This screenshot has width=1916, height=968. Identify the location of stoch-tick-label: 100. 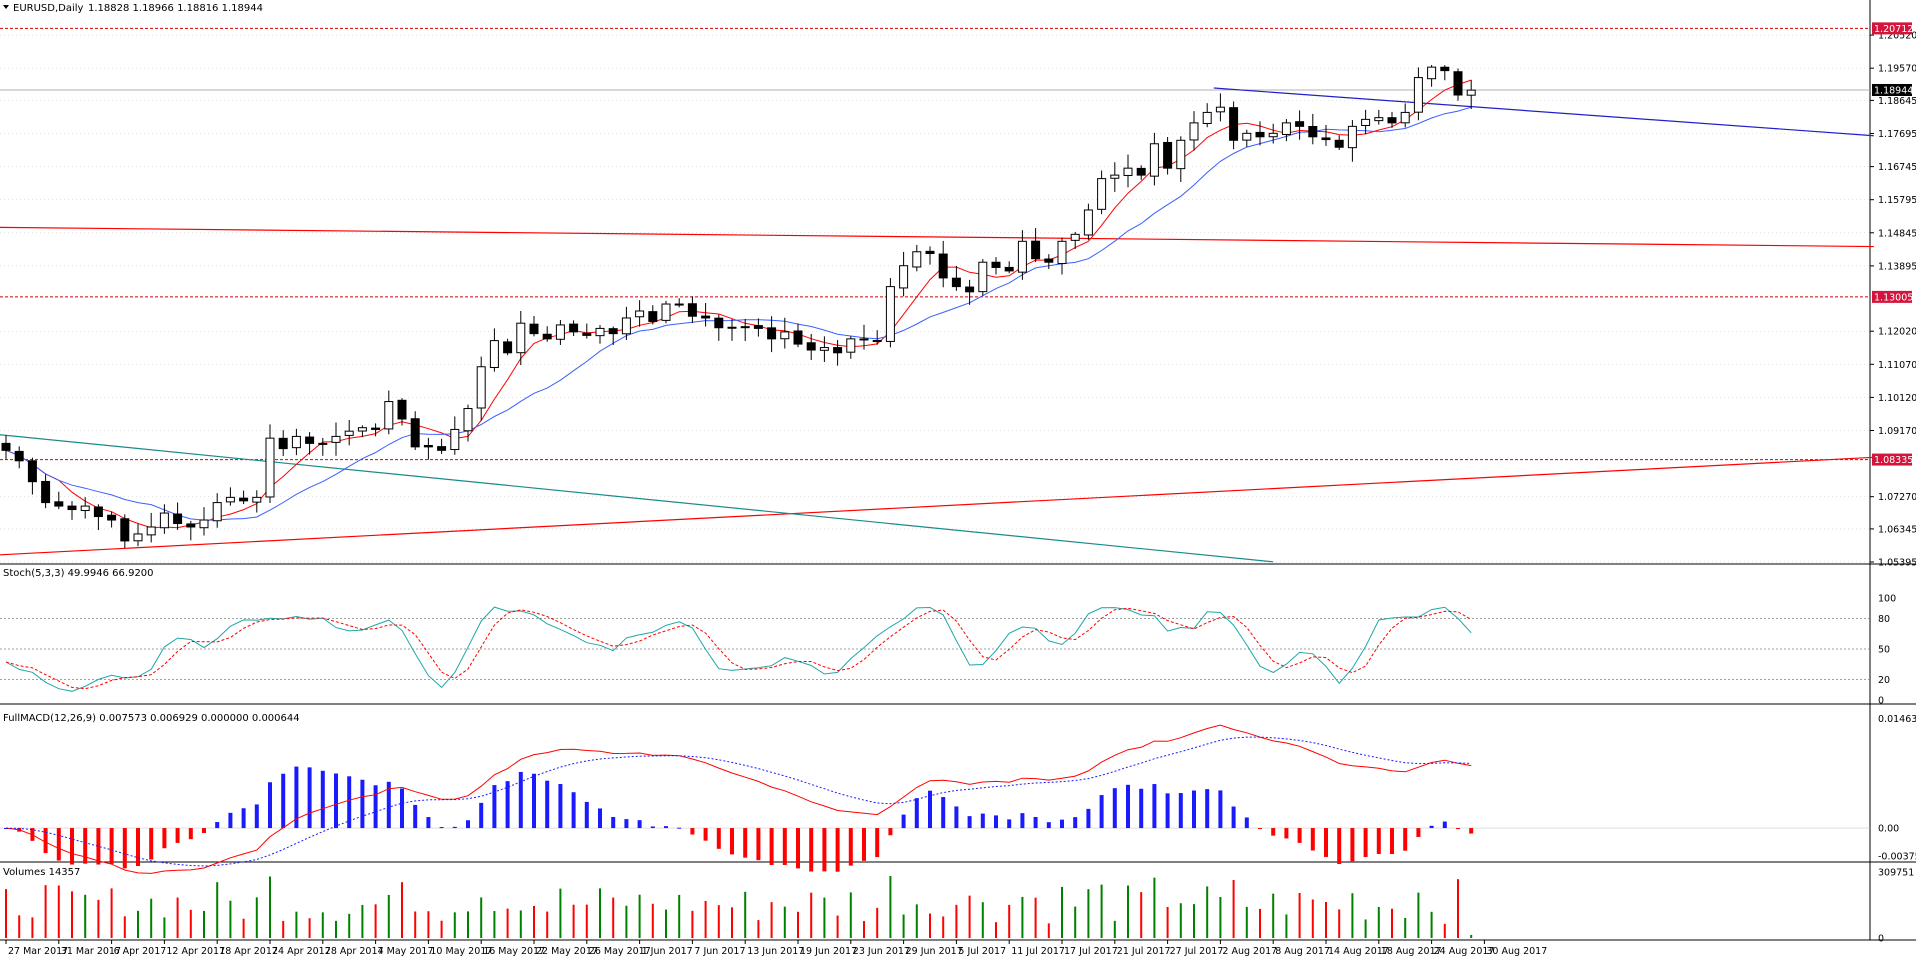
(1887, 599).